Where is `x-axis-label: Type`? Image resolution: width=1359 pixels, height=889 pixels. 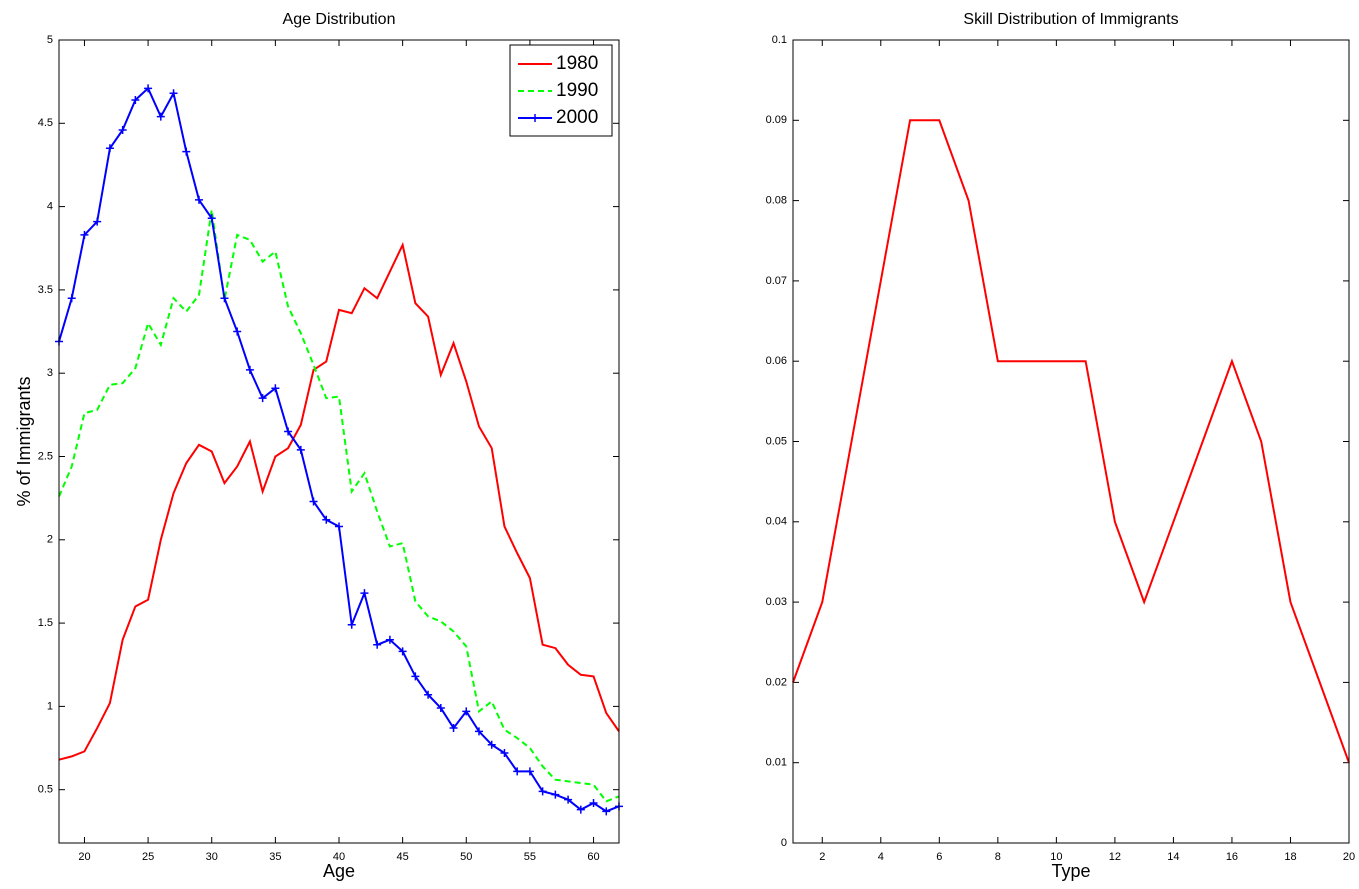
x-axis-label: Type is located at coordinates (1070, 871).